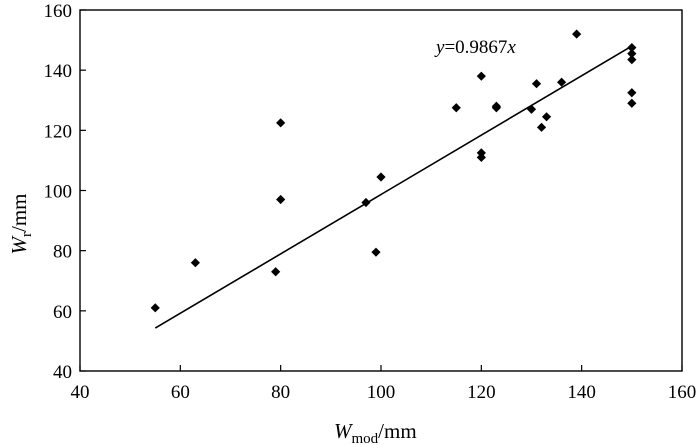 Image resolution: width=700 pixels, height=445 pixels. Describe the element at coordinates (58, 131) in the screenshot. I see `y-tick-label: 120` at that location.